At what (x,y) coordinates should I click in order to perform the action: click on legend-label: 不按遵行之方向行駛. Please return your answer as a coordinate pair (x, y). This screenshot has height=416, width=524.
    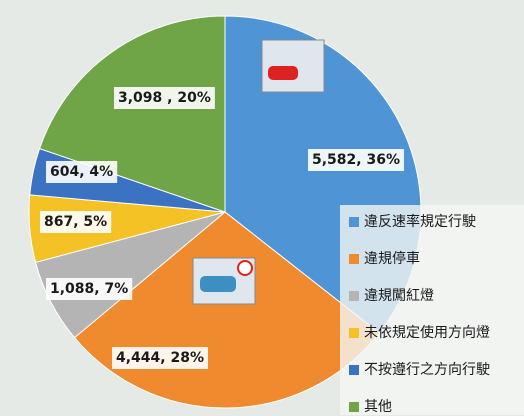
    Looking at the image, I should click on (427, 369).